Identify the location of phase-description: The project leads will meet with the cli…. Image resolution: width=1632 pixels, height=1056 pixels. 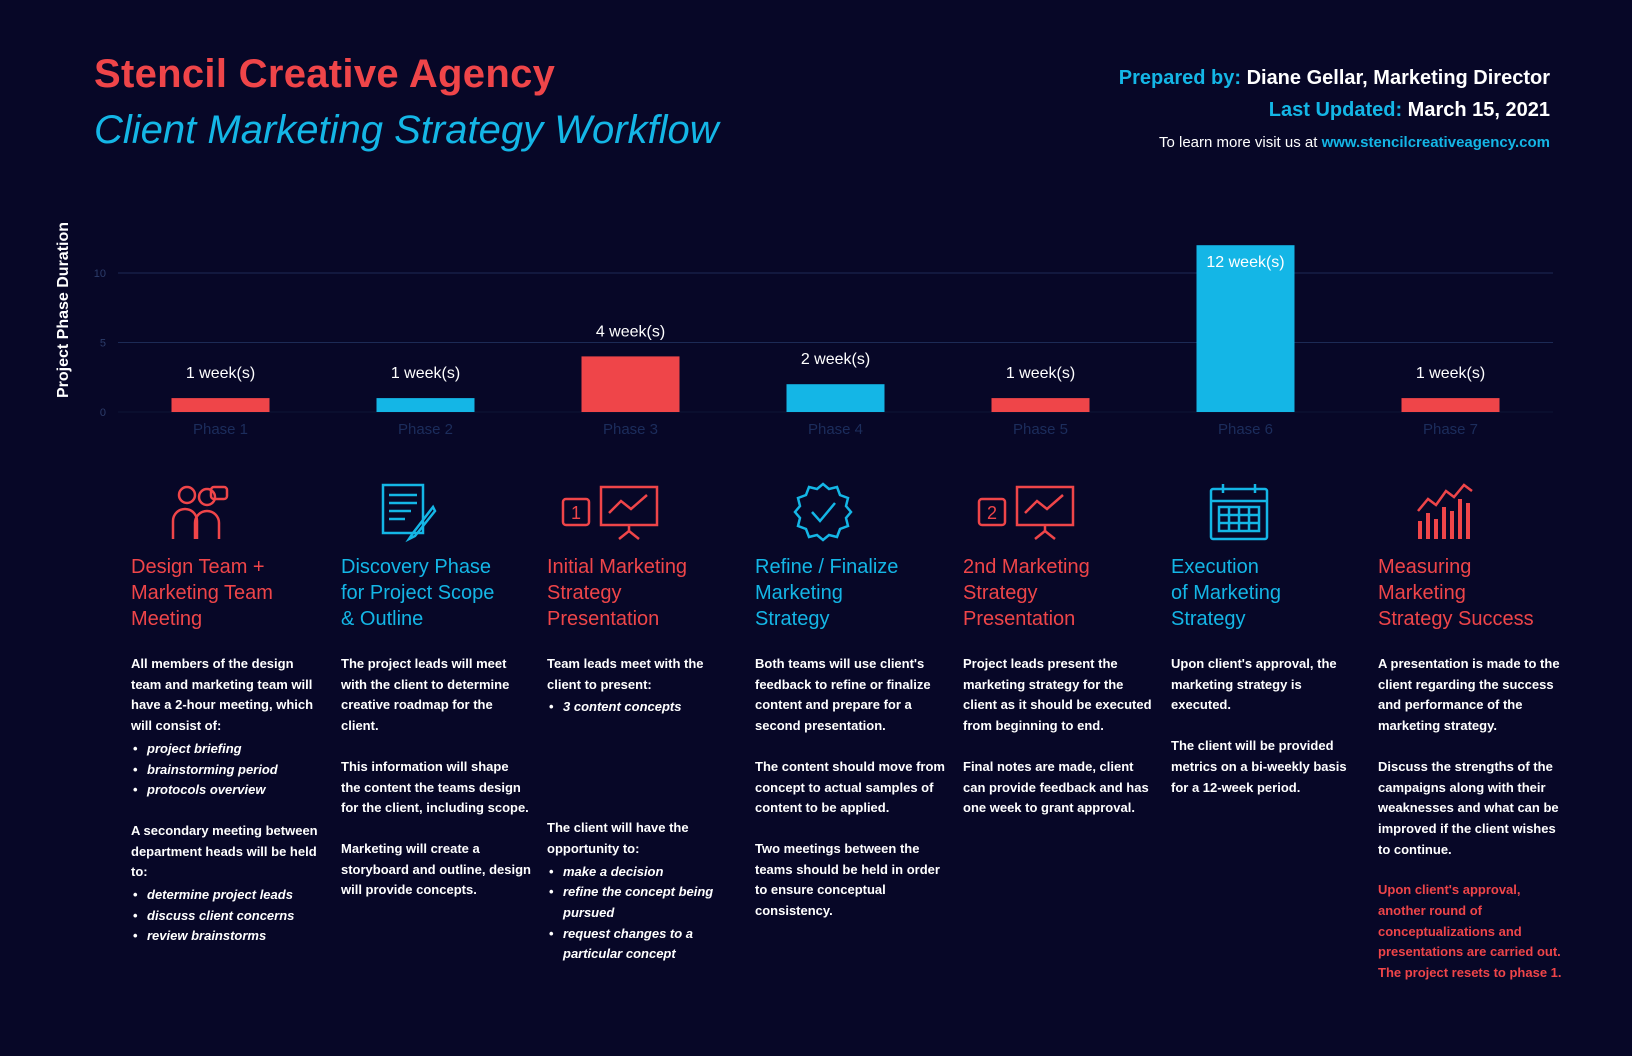
(436, 777).